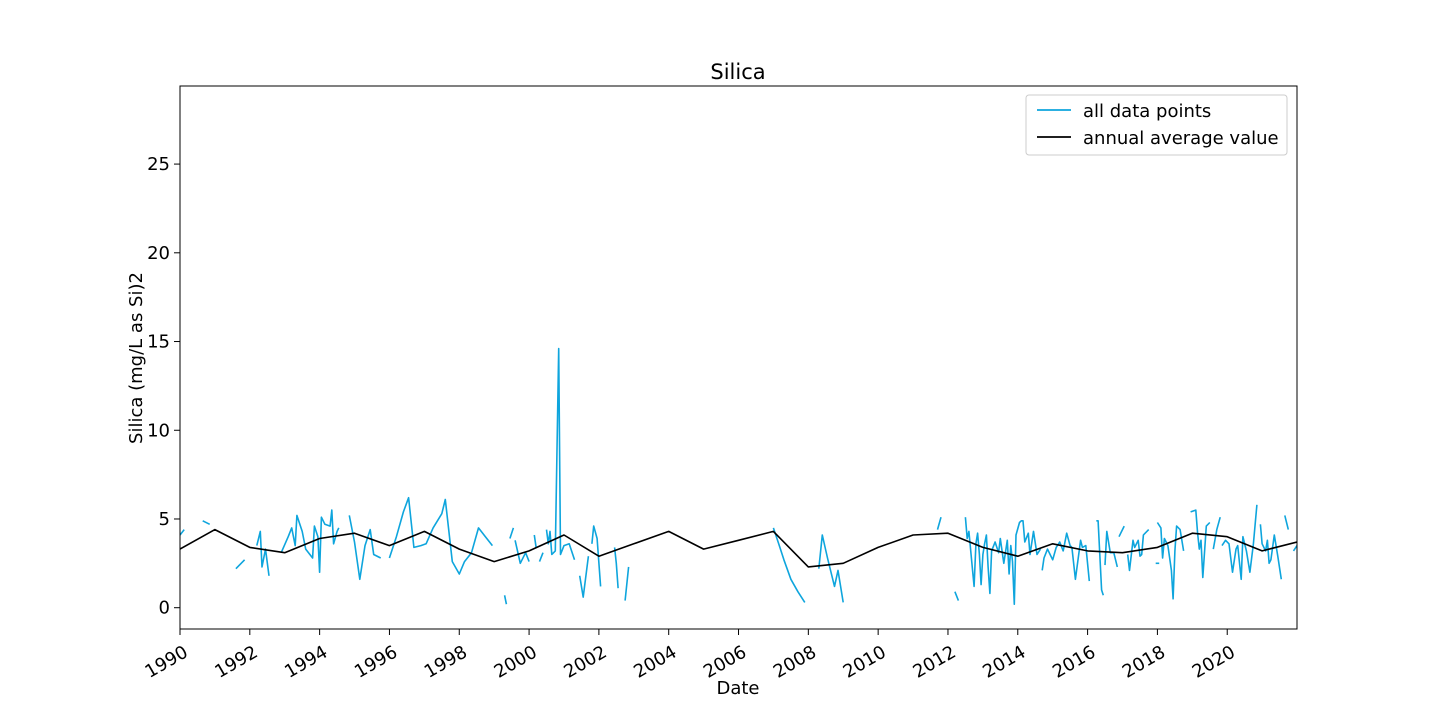 The width and height of the screenshot is (1440, 720). I want to click on annual-average-line, so click(738, 548).